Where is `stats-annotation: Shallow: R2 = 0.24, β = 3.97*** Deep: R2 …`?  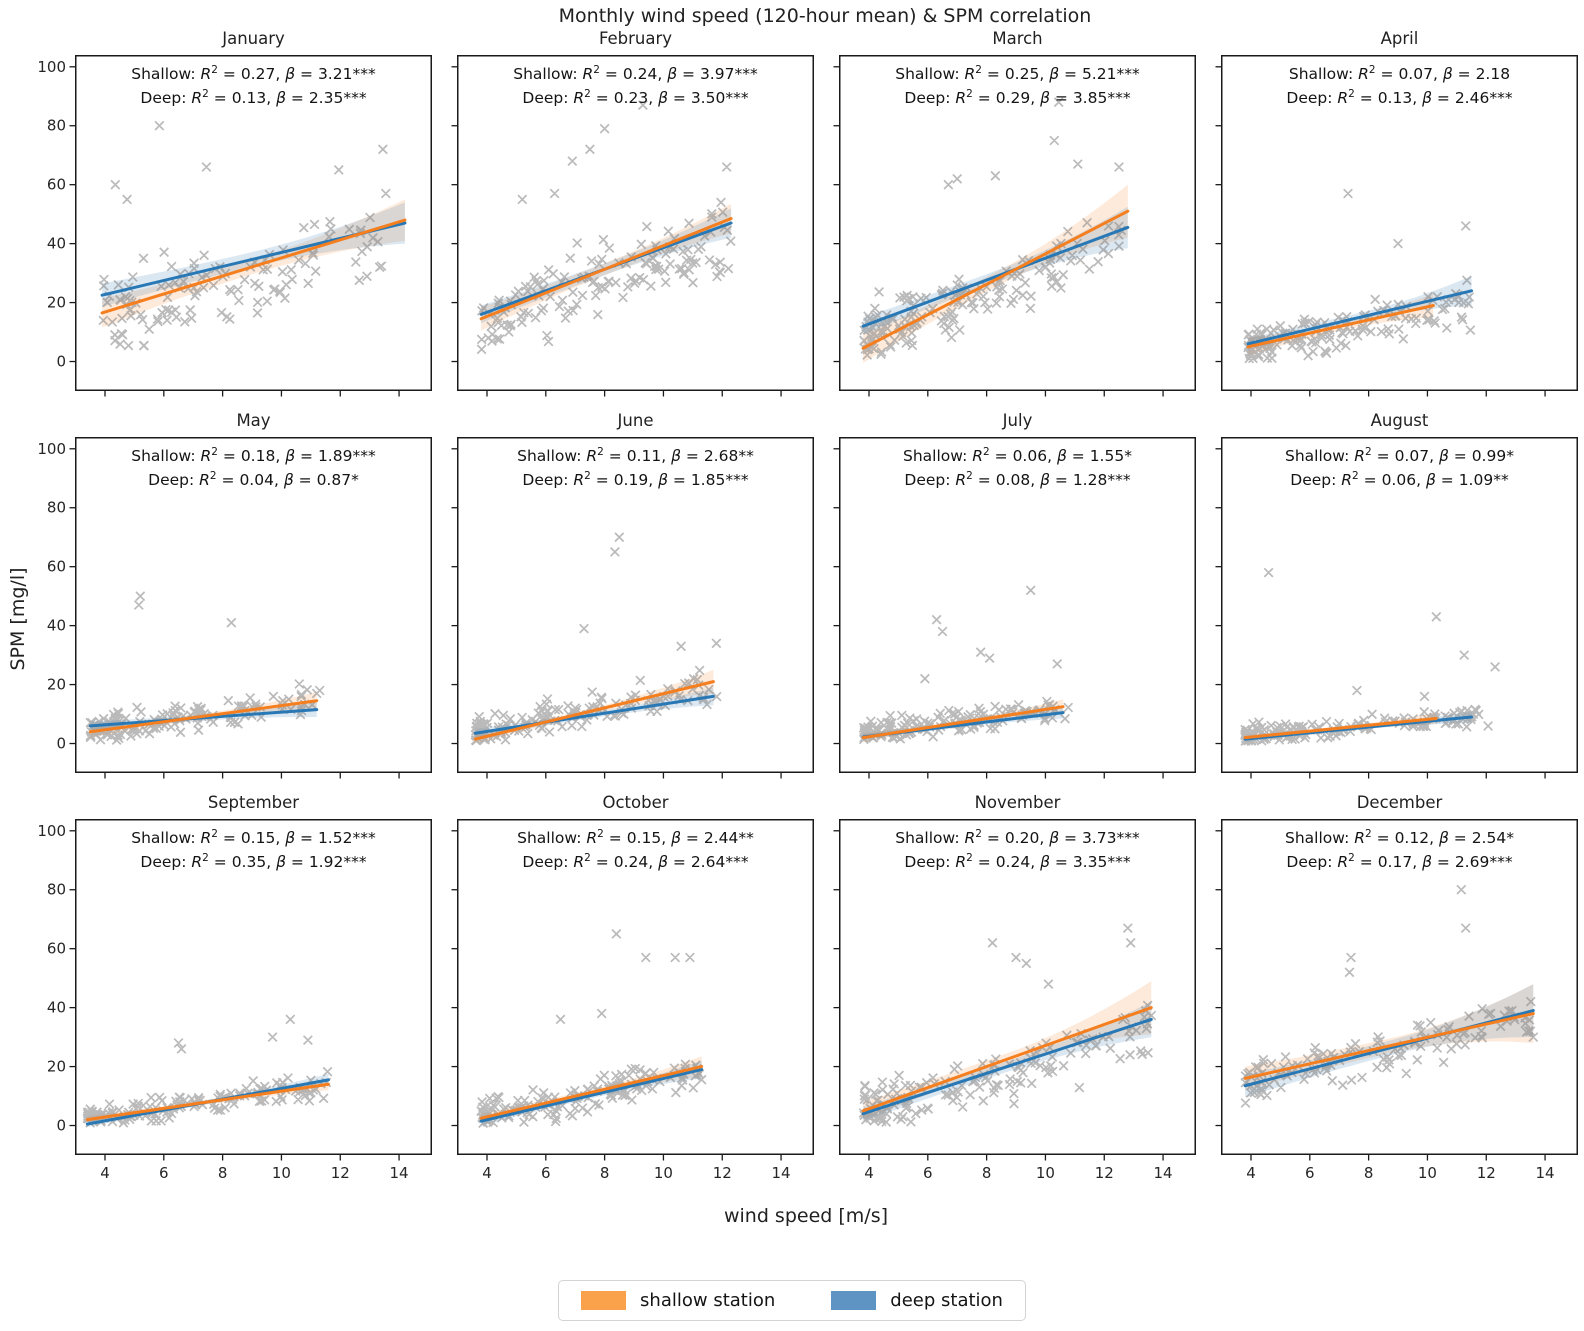
stats-annotation: Shallow: R2 = 0.24, β = 3.97*** Deep: R2 … is located at coordinates (635, 86).